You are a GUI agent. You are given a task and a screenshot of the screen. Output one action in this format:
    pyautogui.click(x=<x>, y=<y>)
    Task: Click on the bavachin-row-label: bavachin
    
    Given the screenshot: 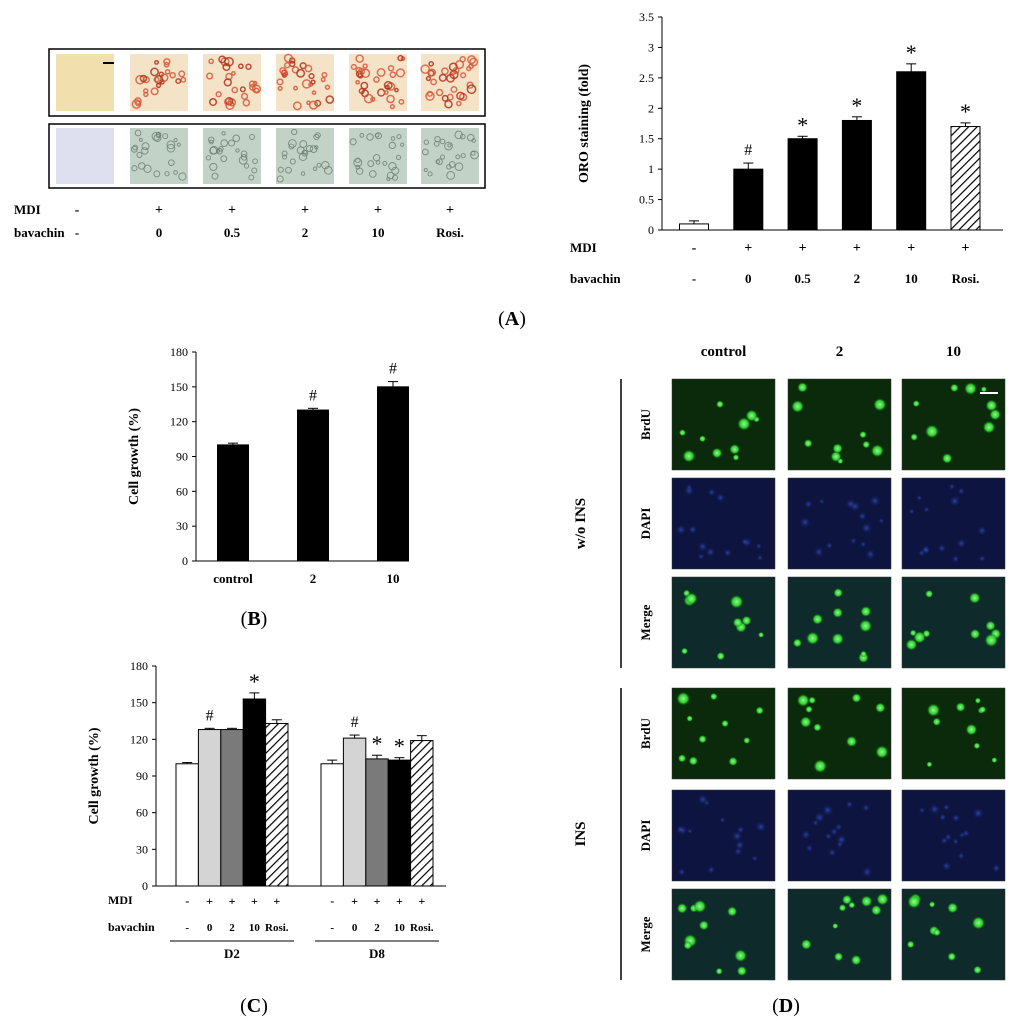 What is the action you would take?
    pyautogui.click(x=595, y=278)
    